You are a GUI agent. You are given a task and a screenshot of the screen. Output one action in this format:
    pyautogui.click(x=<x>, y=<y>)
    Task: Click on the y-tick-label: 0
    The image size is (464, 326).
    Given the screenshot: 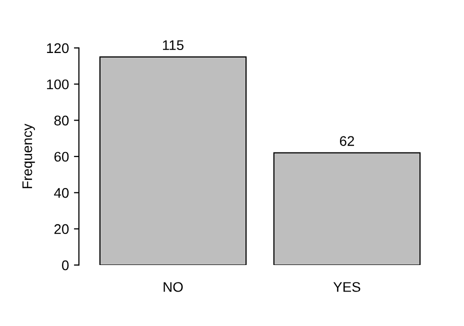 What is the action you would take?
    pyautogui.click(x=65, y=265)
    